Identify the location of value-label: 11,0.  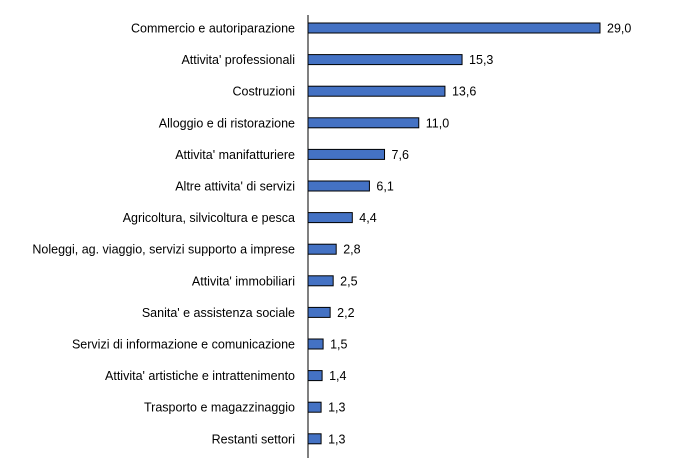
(437, 123).